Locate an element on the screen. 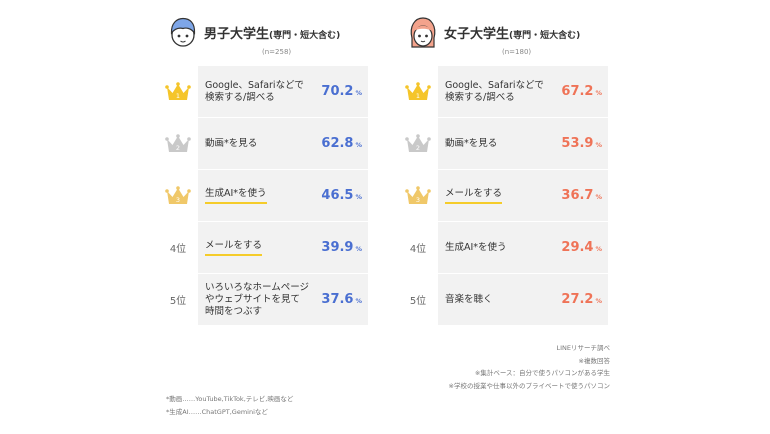 This screenshot has height=434, width=770. activity-label: いろいろなホームページ やウェブサイトを見て 時間をつぶす is located at coordinates (257, 299).